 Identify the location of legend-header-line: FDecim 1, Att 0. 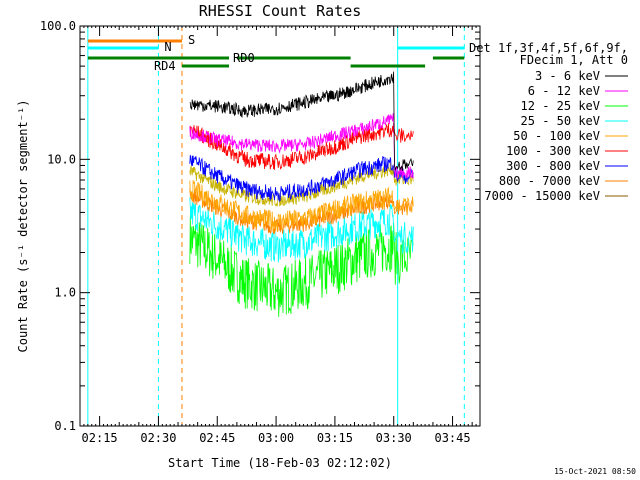
(574, 60).